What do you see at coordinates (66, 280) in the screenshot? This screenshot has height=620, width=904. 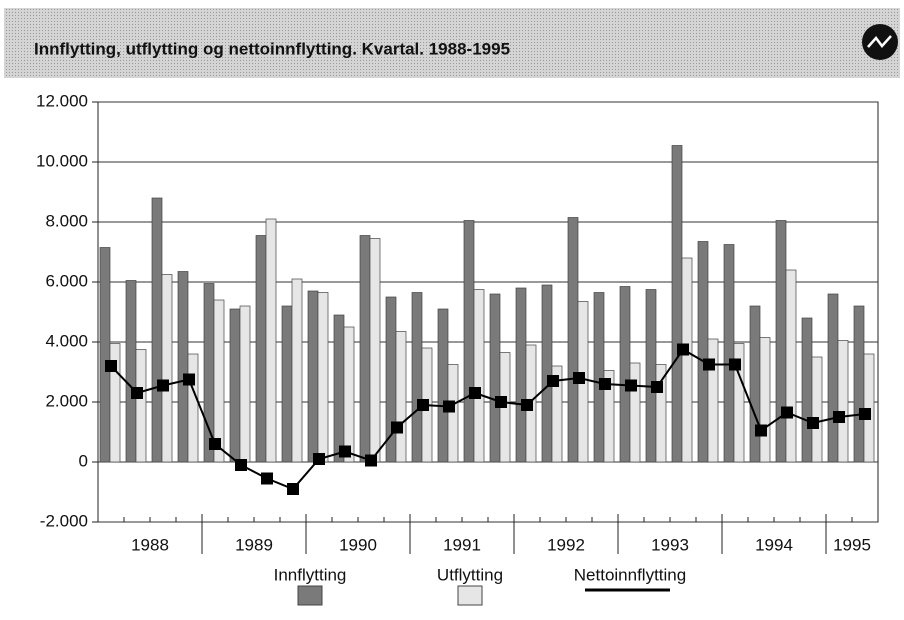 I see `y-tick-label: 6.000` at bounding box center [66, 280].